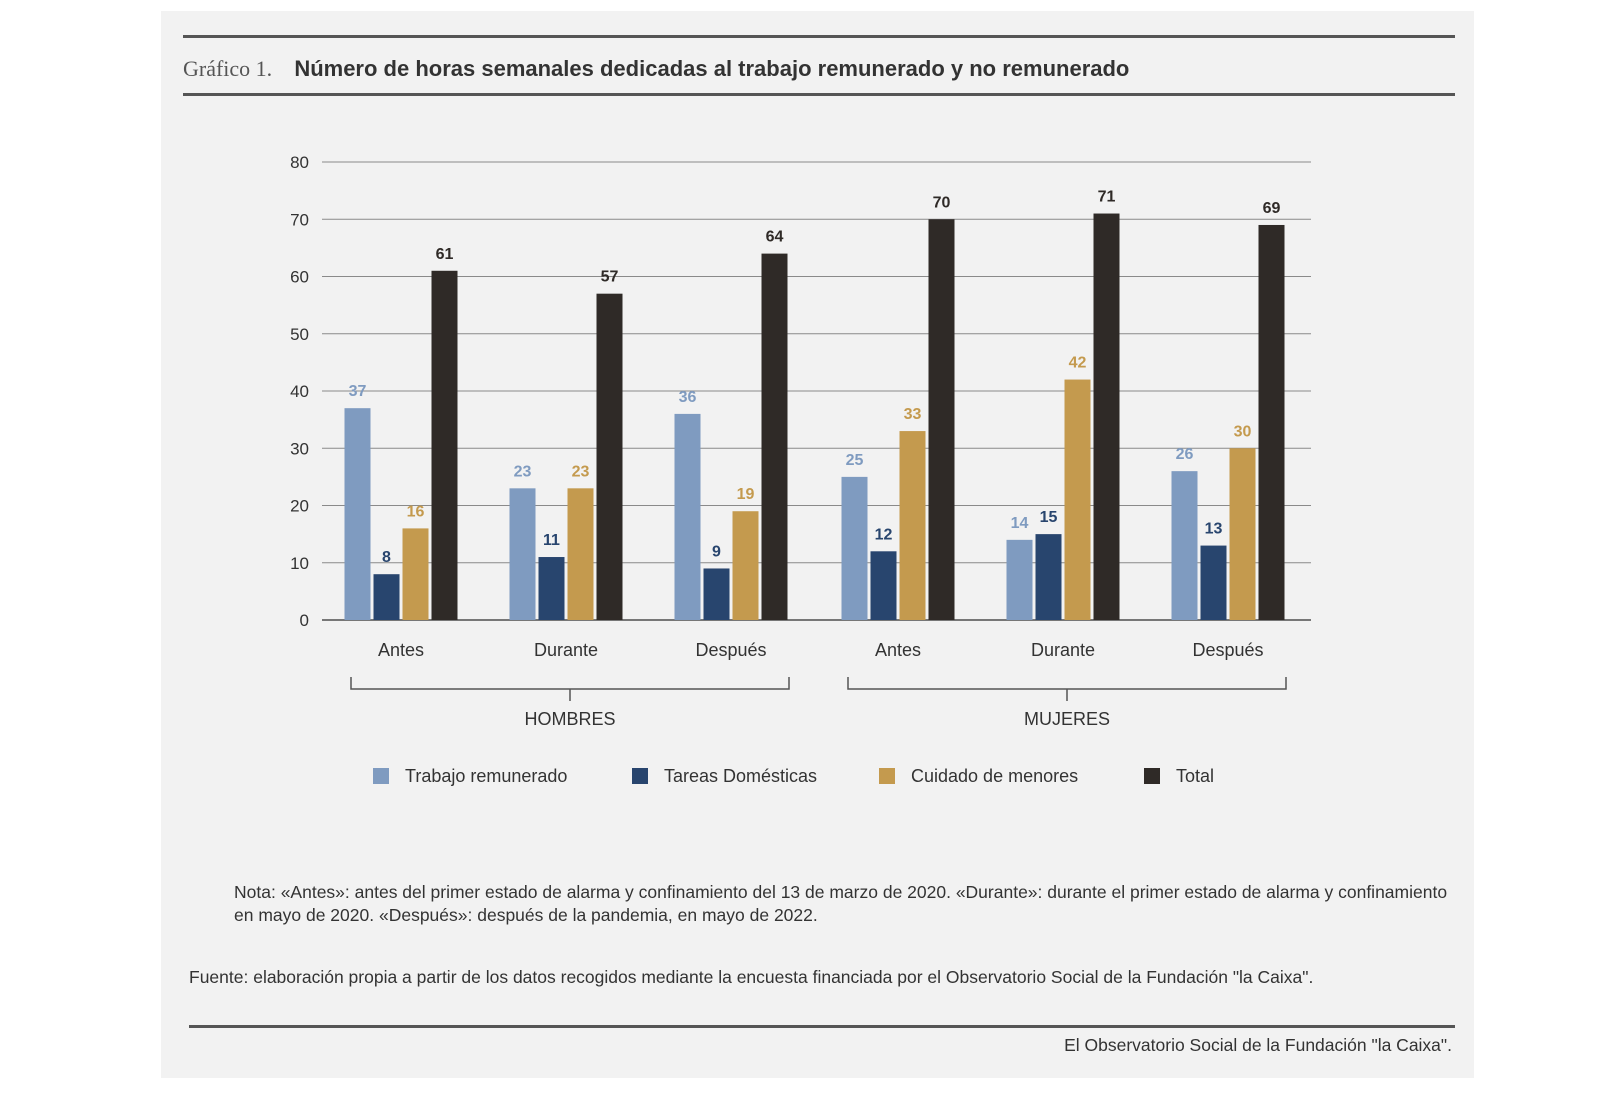 The height and width of the screenshot is (1118, 1600). What do you see at coordinates (1020, 523) in the screenshot?
I see `data-label: 14` at bounding box center [1020, 523].